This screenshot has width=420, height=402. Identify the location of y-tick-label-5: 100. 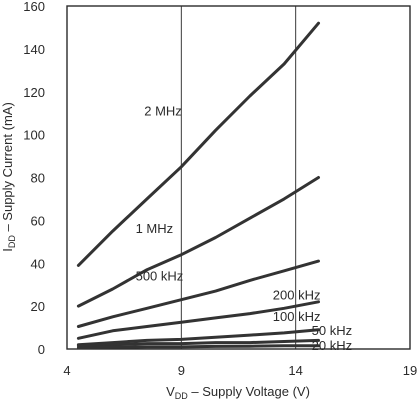
(34, 135).